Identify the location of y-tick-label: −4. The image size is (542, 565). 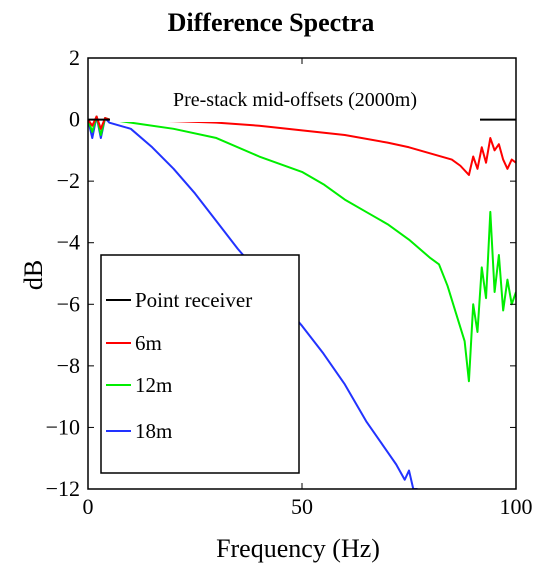
(68, 242).